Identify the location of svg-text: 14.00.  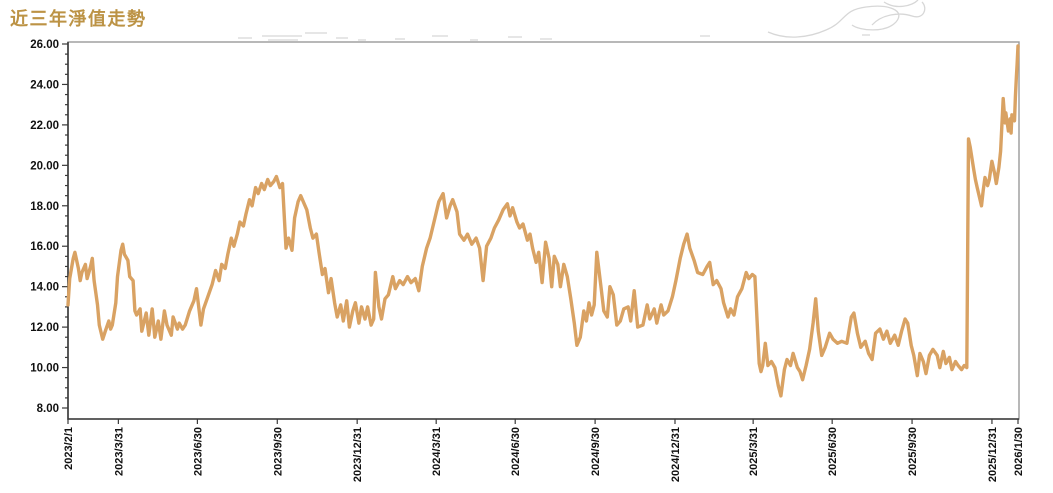
(44, 288).